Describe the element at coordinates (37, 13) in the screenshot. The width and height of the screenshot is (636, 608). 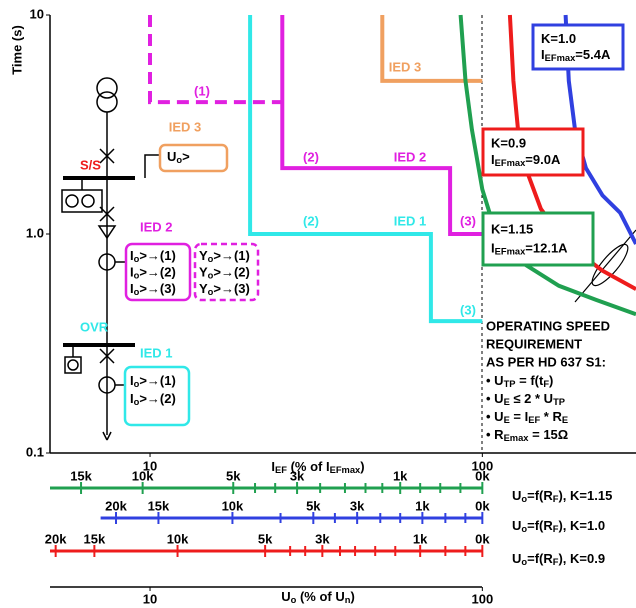
I see `y-tick-label: 10` at that location.